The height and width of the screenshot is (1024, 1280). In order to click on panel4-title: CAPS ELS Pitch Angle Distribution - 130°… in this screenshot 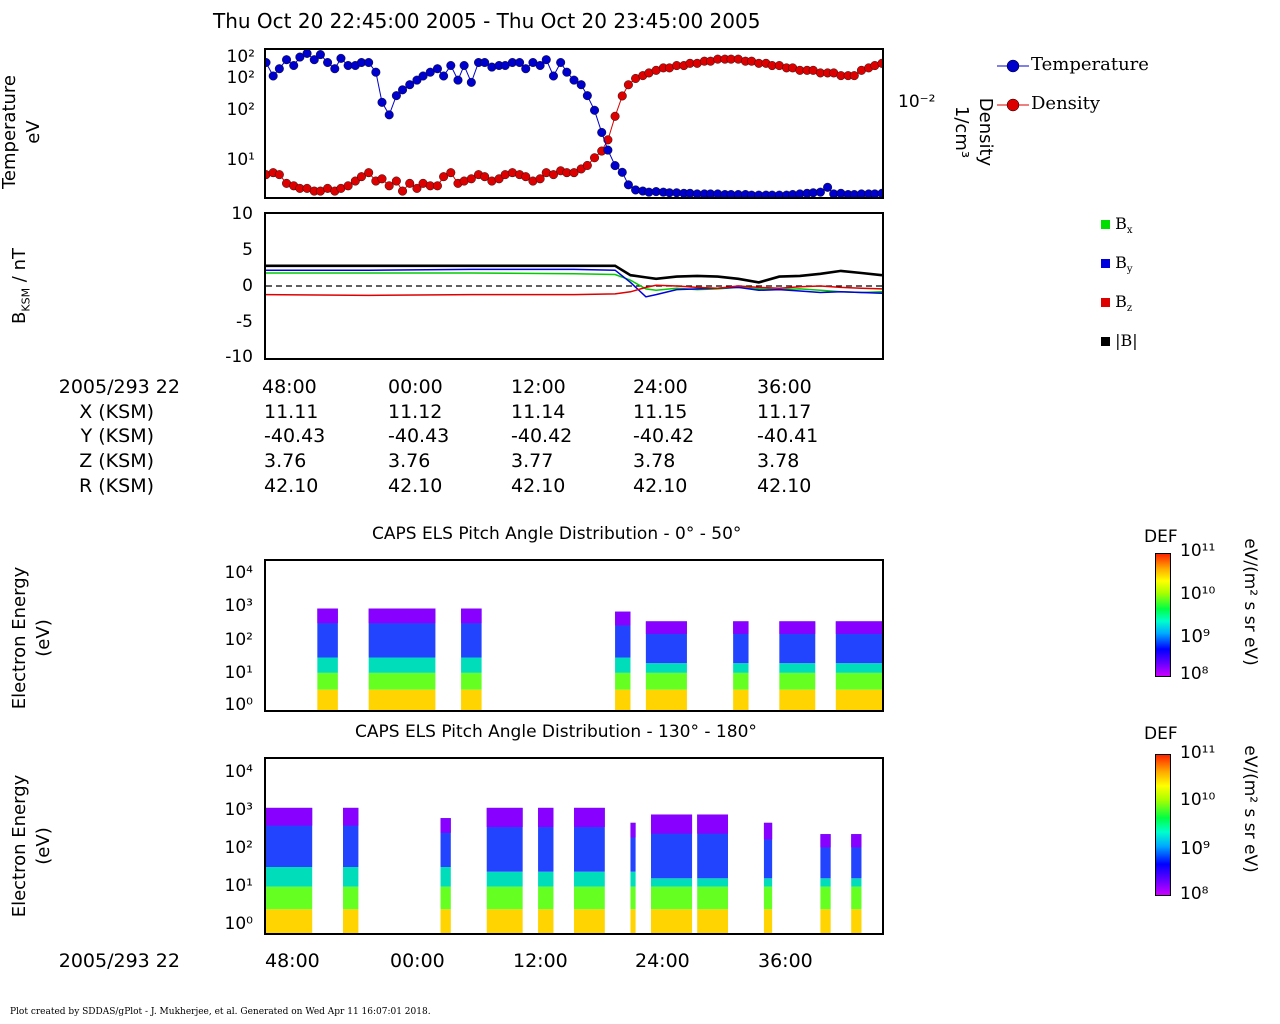, I will do `click(556, 732)`.